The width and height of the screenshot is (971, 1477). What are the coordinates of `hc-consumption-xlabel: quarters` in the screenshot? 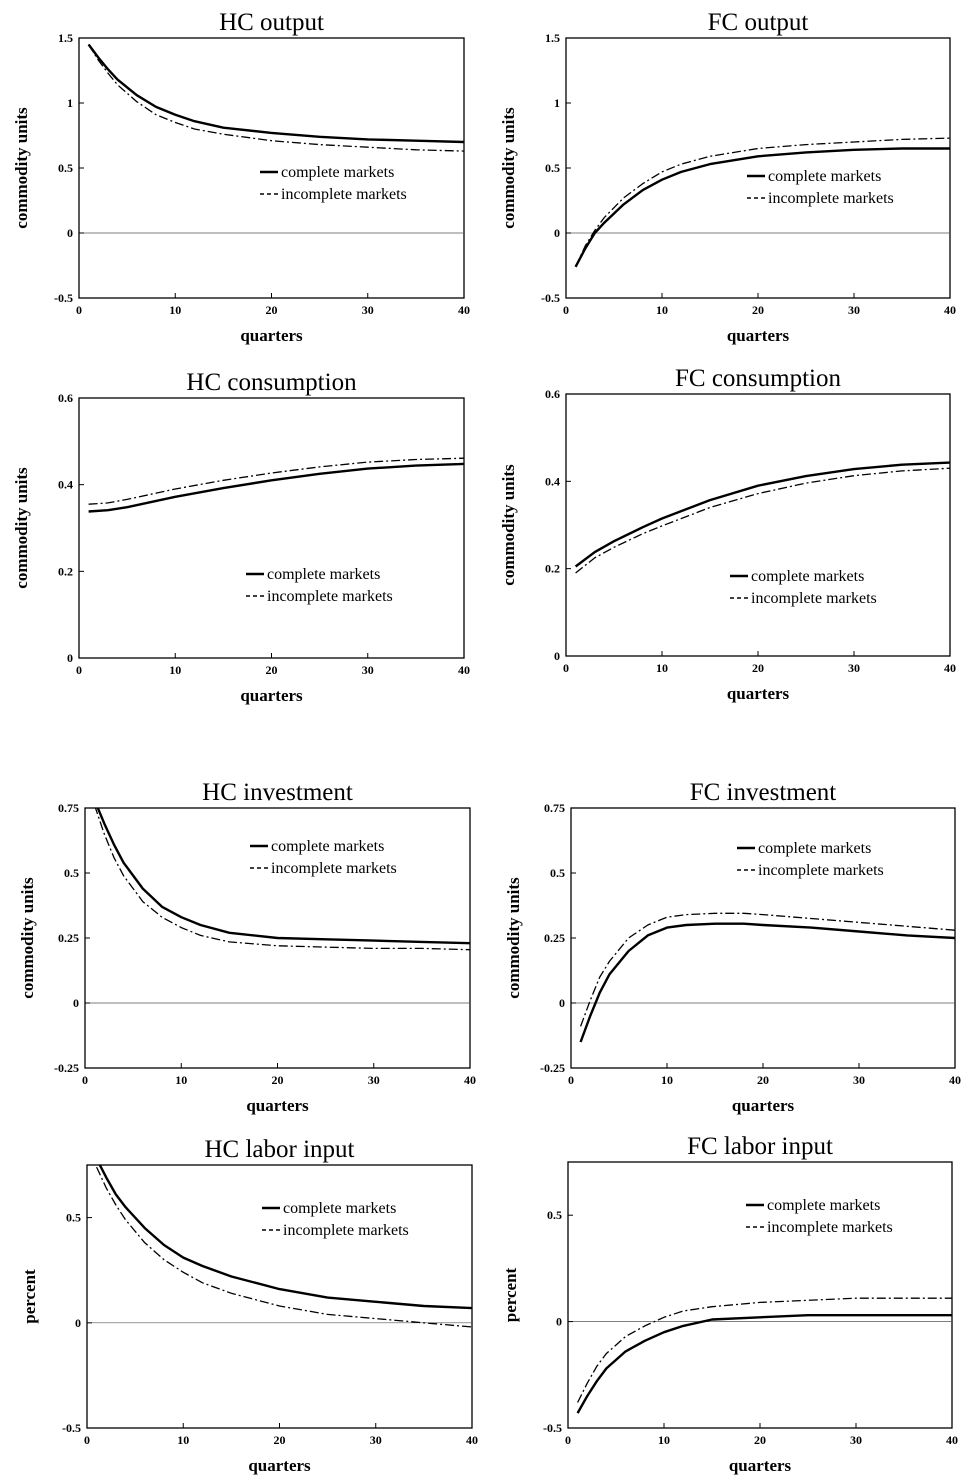 It's located at (271, 695).